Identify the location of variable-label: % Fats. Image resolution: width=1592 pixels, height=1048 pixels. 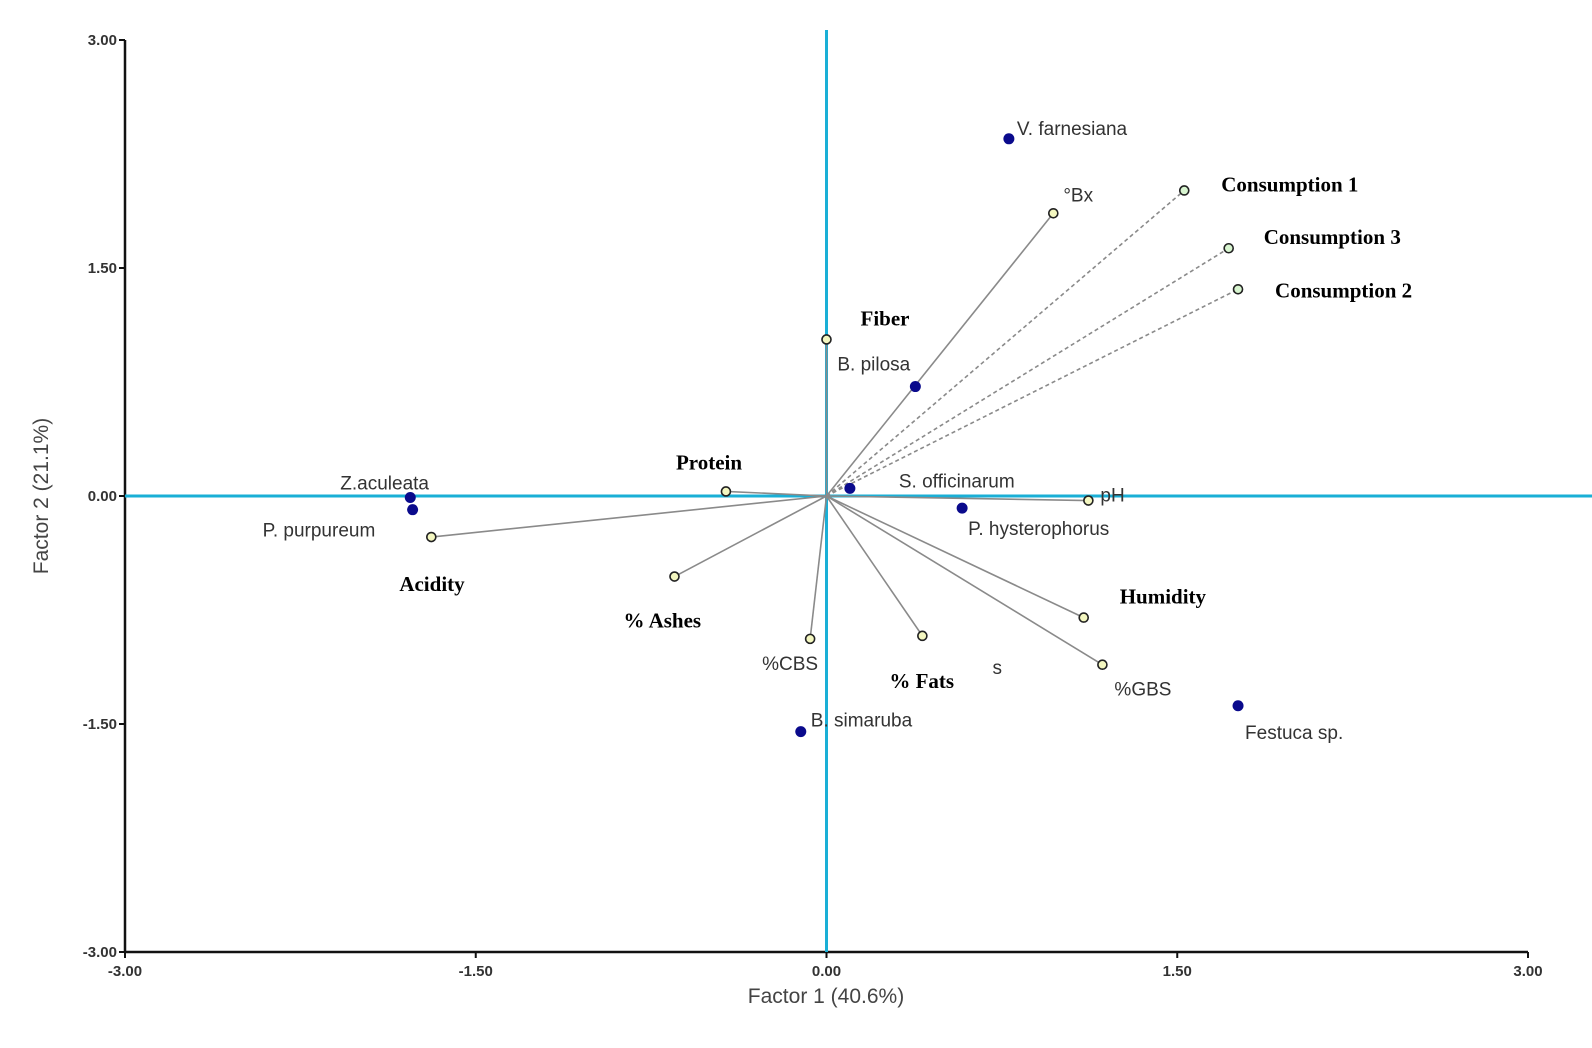
(921, 681).